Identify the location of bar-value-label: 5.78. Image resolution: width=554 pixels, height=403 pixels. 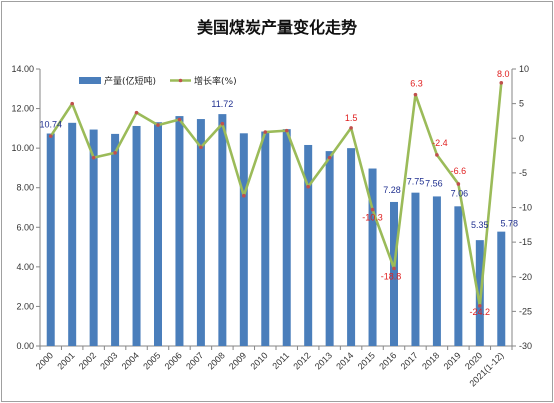
(510, 224).